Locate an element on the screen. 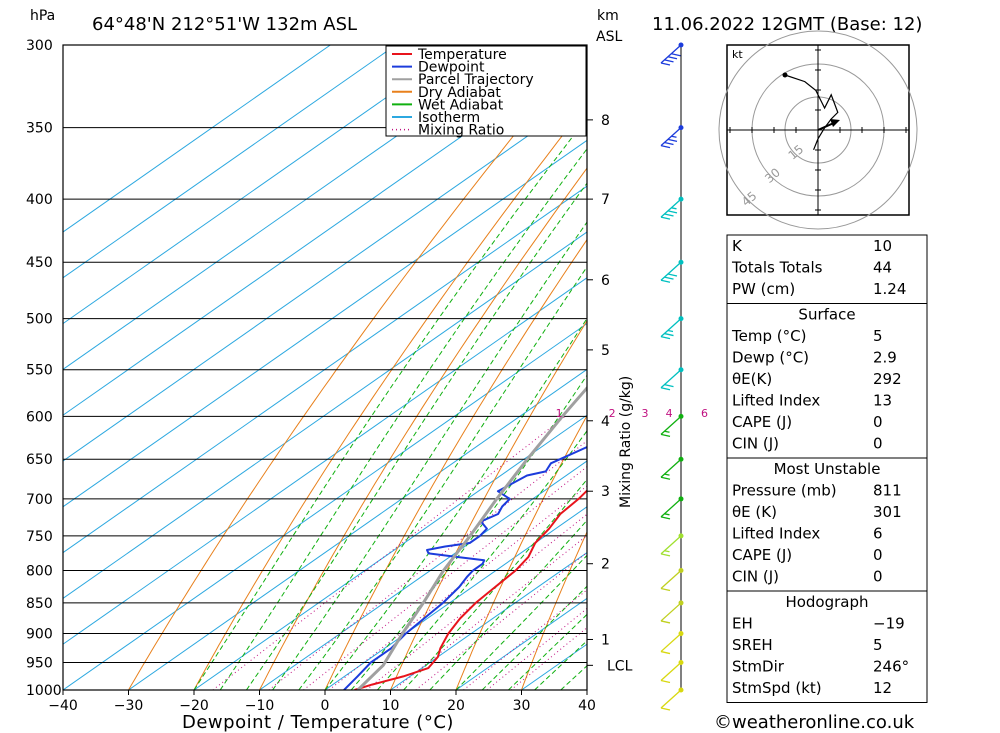 The height and width of the screenshot is (733, 1000). series-temperature is located at coordinates (470, 589).